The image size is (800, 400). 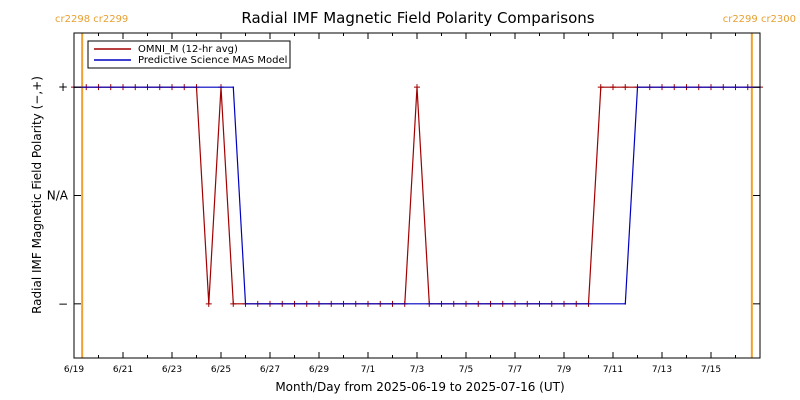 What do you see at coordinates (212, 60) in the screenshot?
I see `legend-label-mas: Predictive Science MAS Model` at bounding box center [212, 60].